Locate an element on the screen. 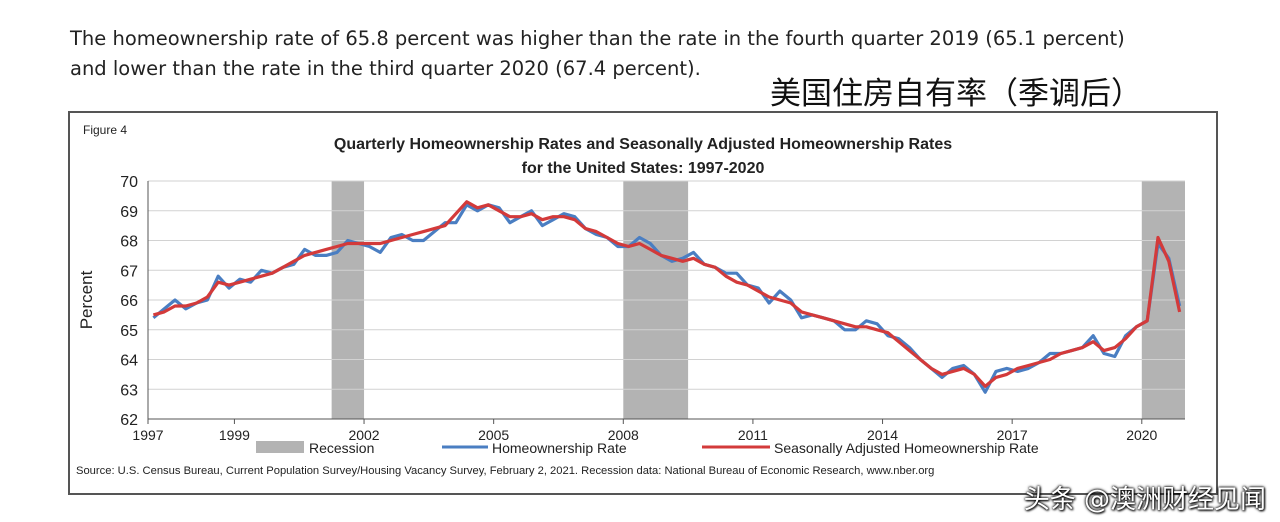  y-tick-label: 64 is located at coordinates (129, 361).